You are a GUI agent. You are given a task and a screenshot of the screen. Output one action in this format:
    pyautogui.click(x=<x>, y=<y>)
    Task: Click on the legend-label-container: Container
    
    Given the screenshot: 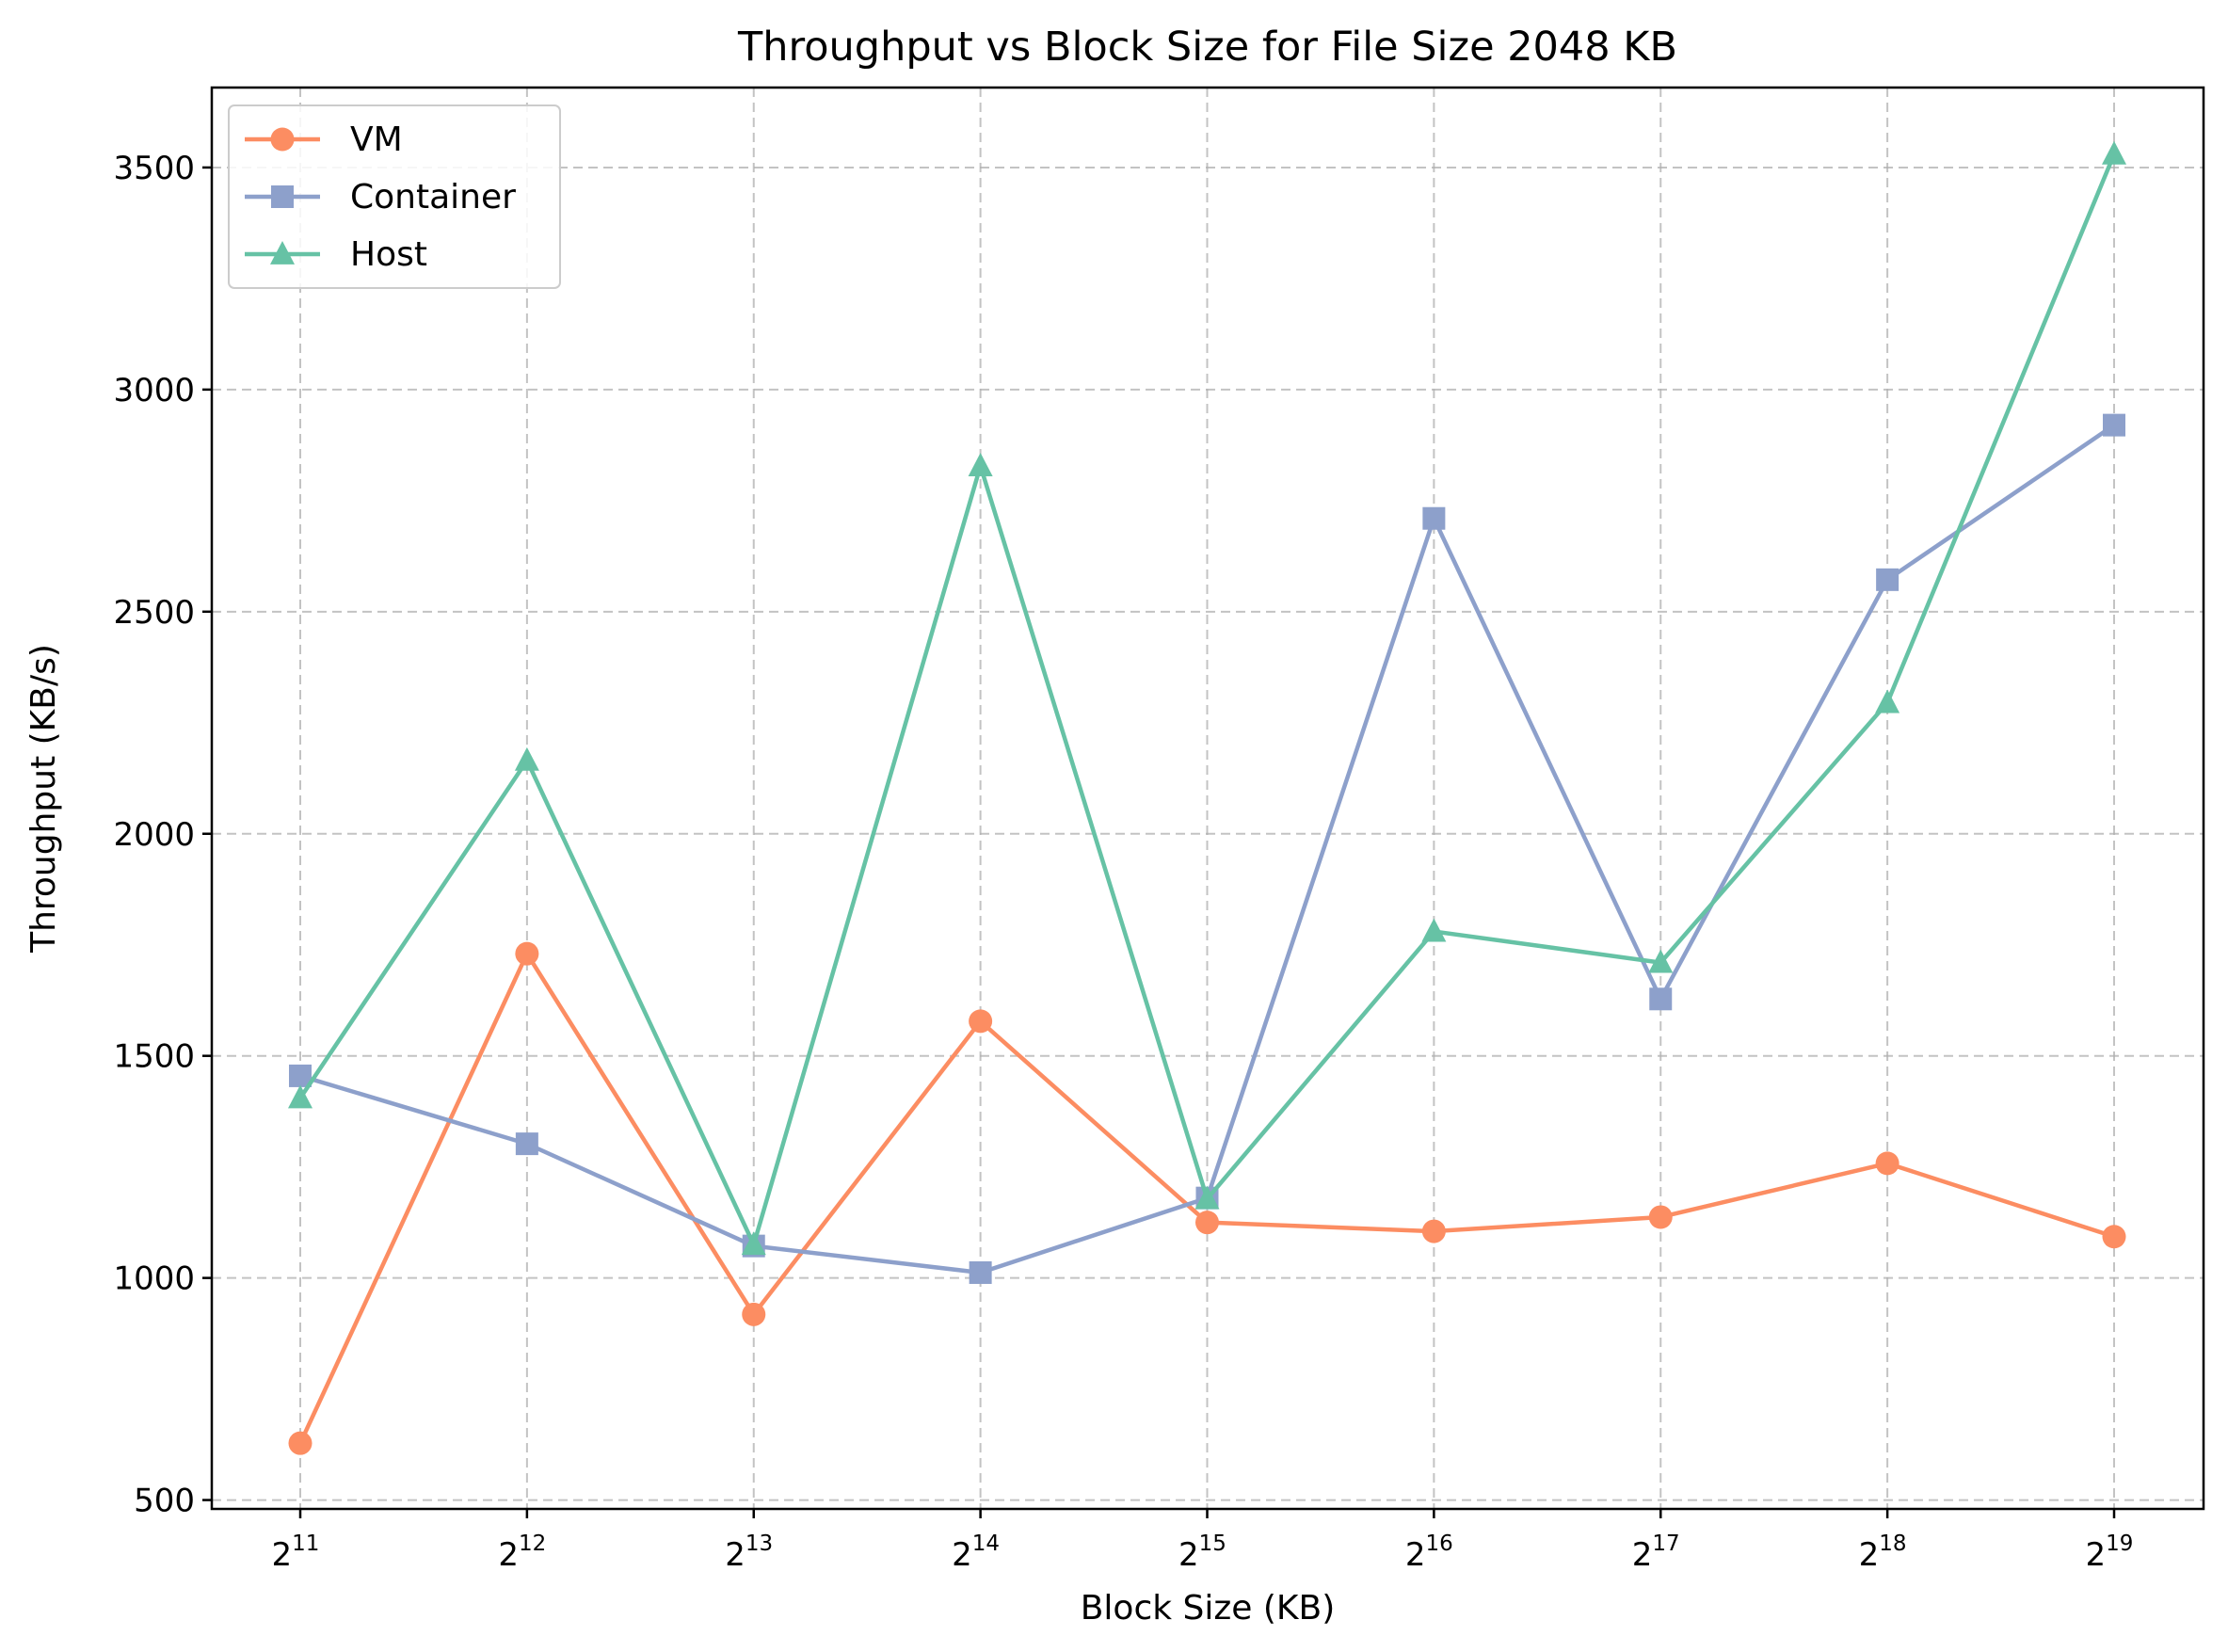 What is the action you would take?
    pyautogui.click(x=433, y=197)
    